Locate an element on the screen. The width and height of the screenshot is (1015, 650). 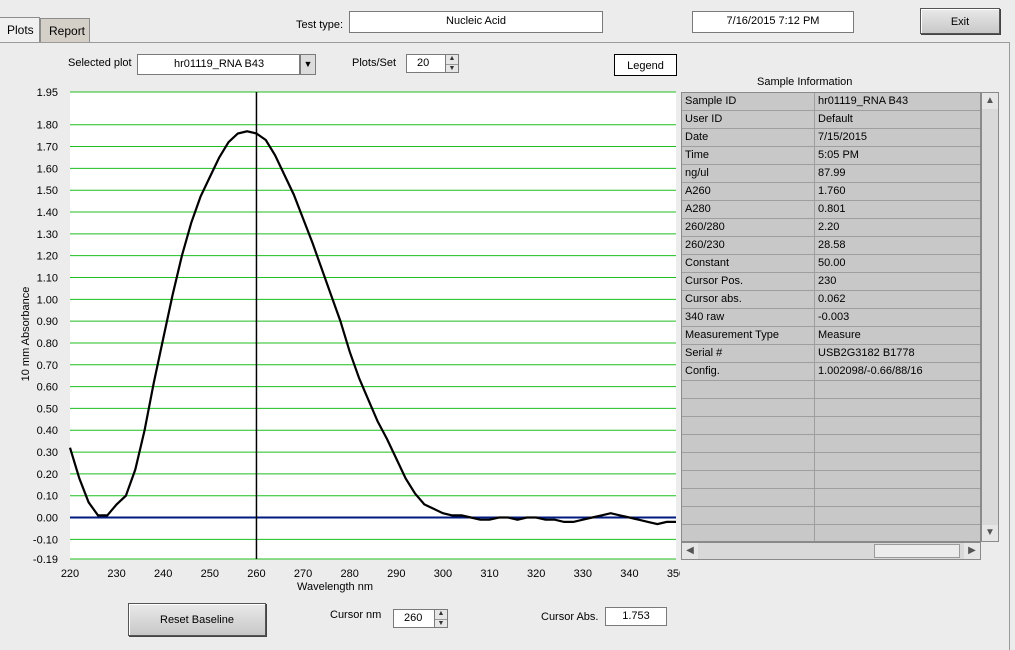
x-tick-label: 280 is located at coordinates (350, 574).